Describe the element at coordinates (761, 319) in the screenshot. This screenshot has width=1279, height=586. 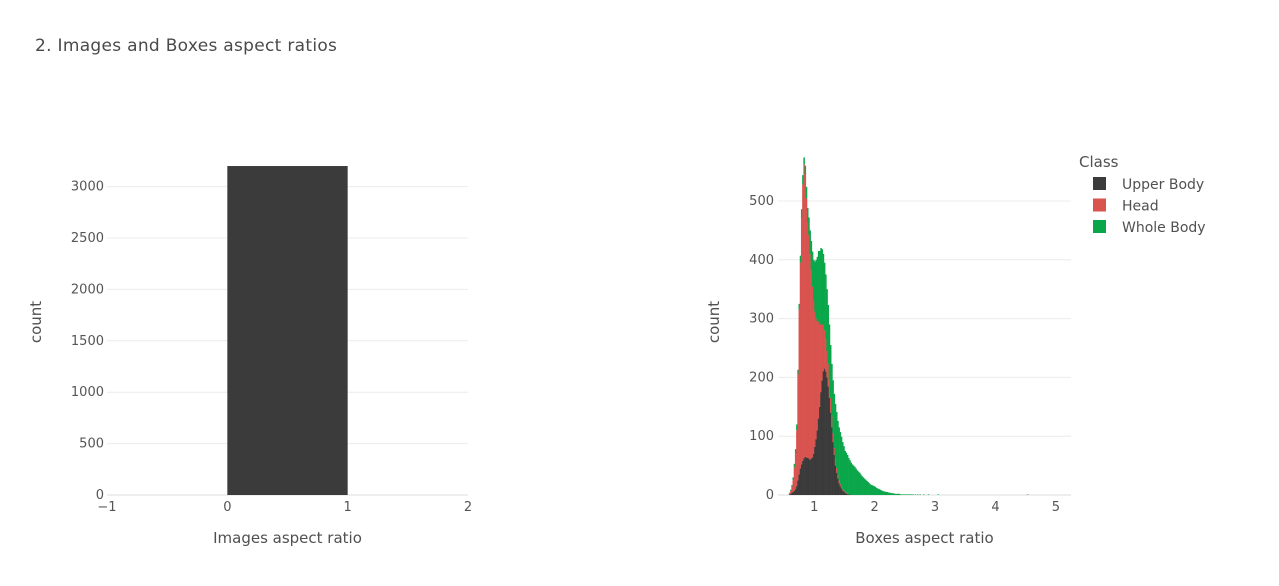
I see `y-tick-label: 300` at that location.